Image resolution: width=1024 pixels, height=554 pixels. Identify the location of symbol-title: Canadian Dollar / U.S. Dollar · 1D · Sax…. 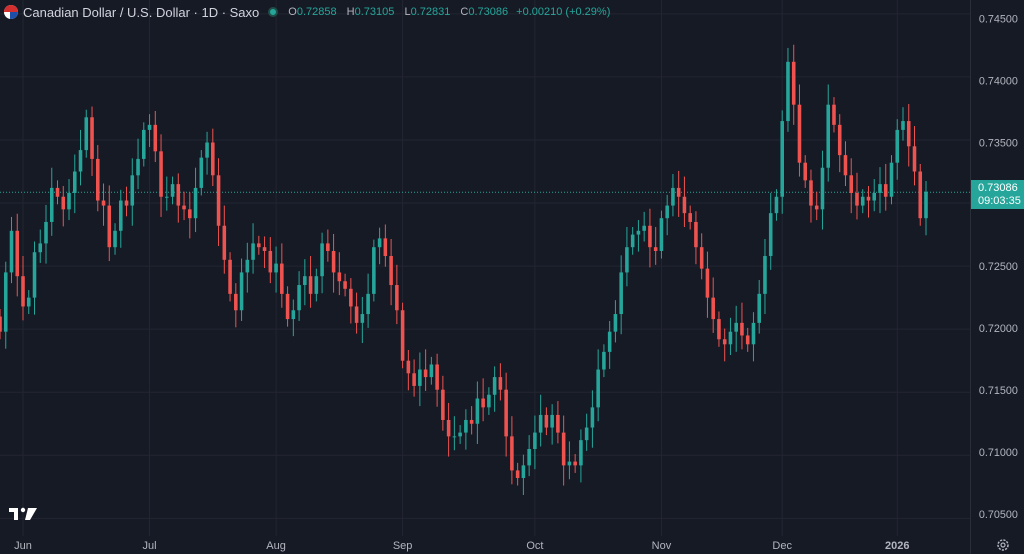
(141, 12).